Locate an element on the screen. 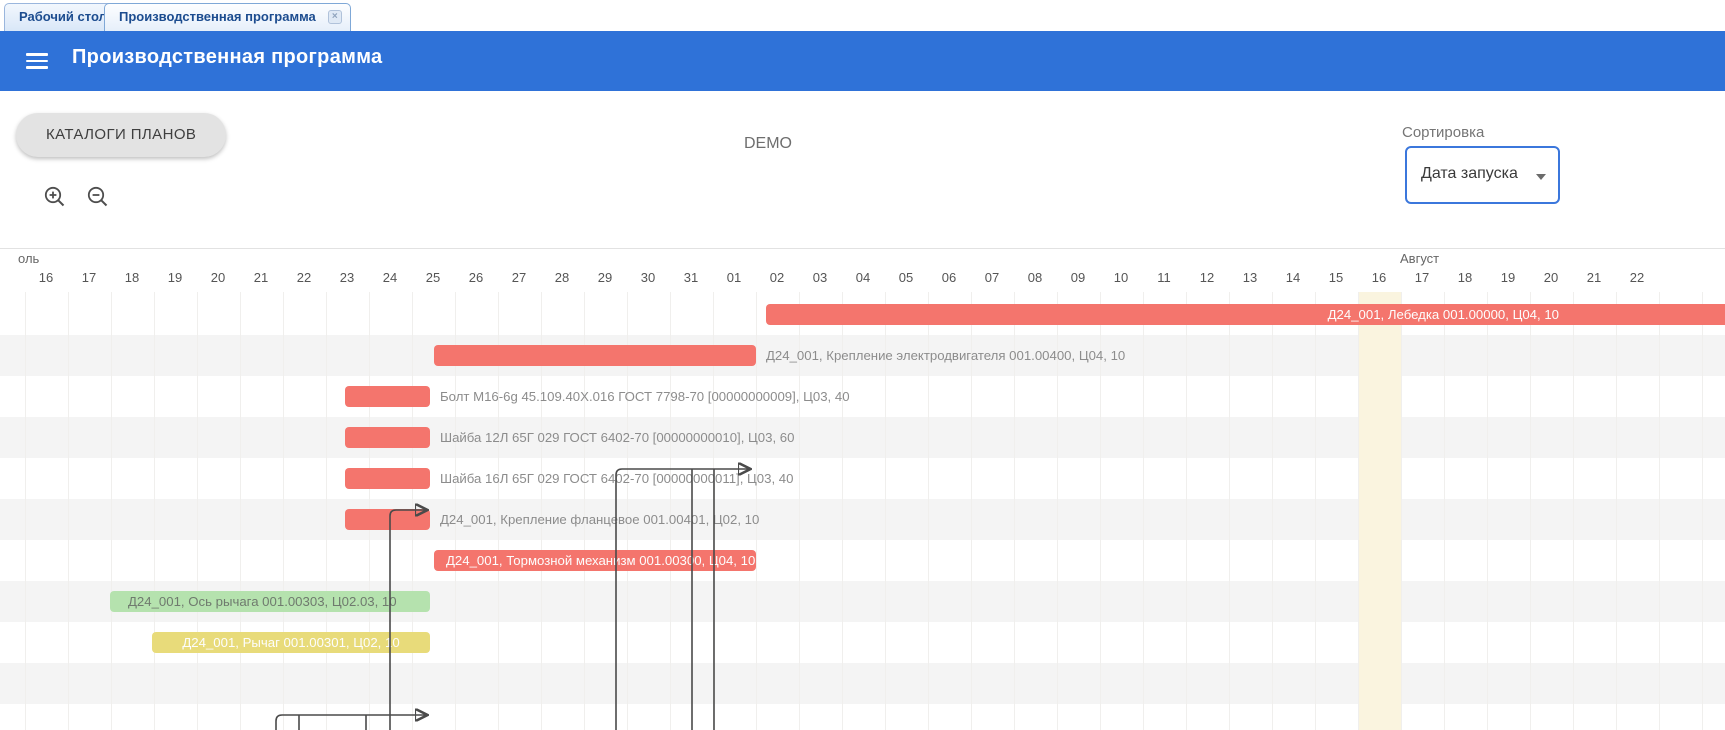  gantt-bar: Д24_001, Рычаг 001.00301, Ц02, 10 is located at coordinates (291, 642).